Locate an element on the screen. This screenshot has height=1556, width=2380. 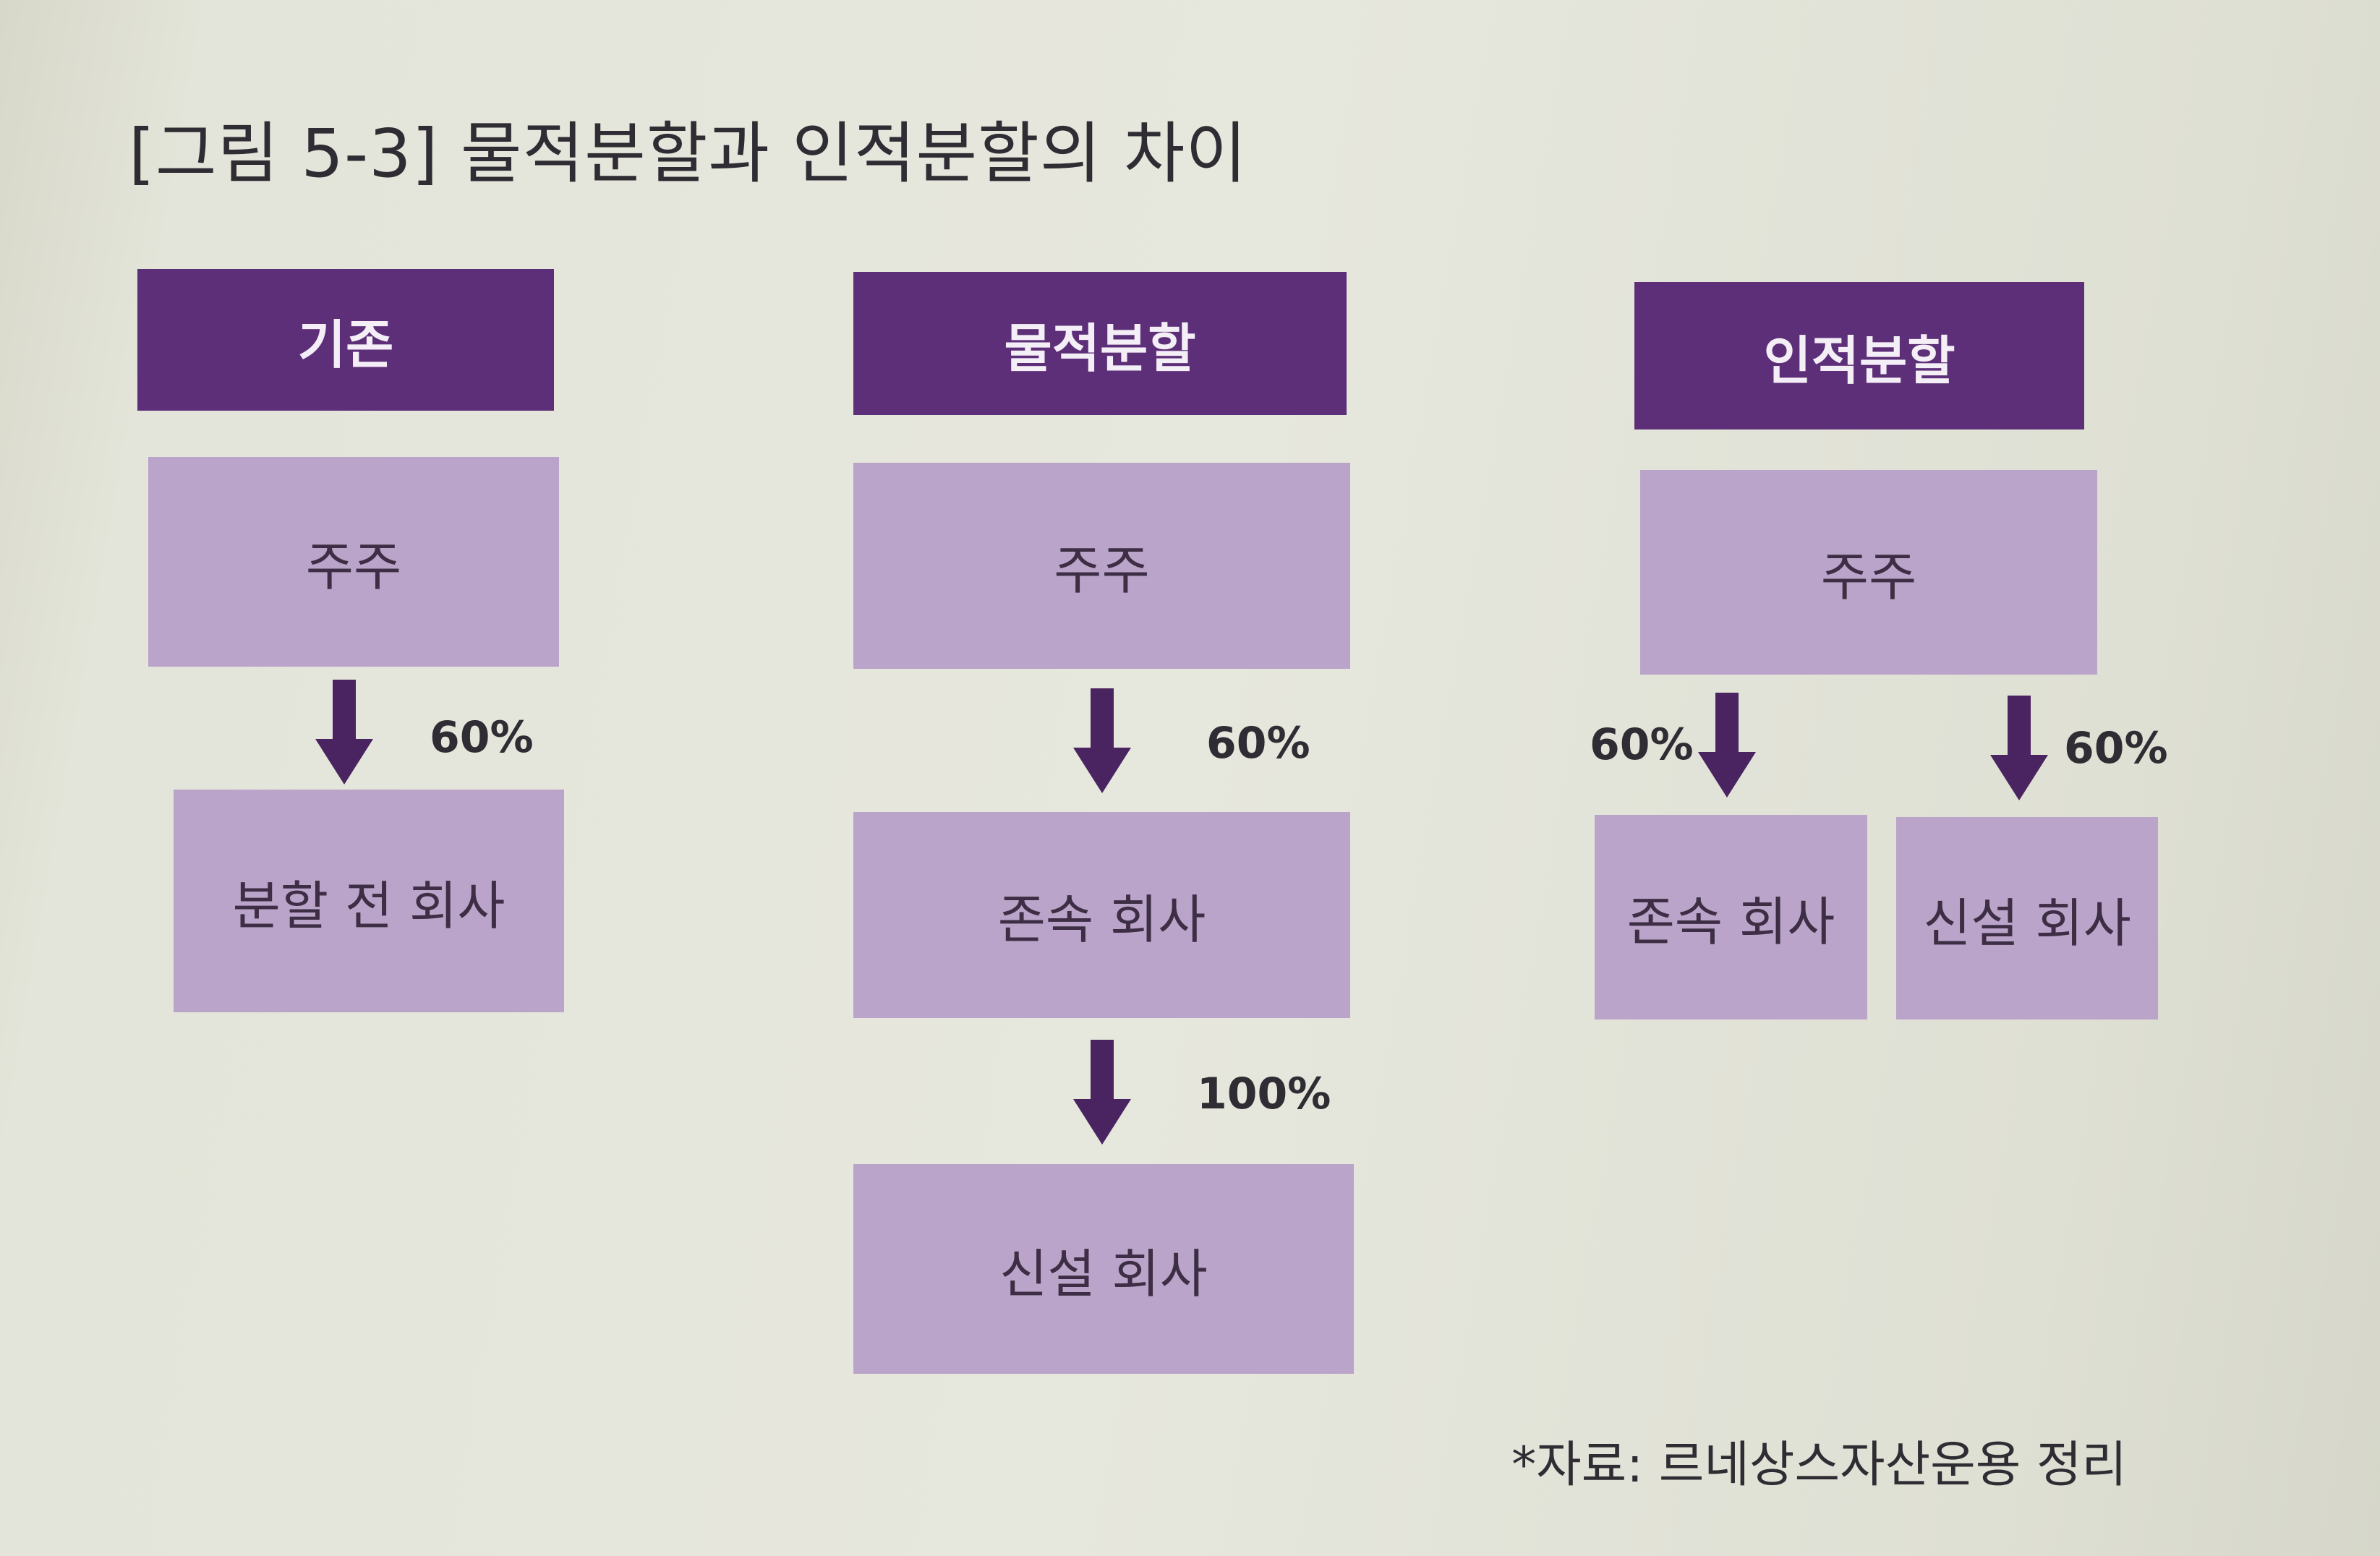
node-existing-company: 분할 전 회사 is located at coordinates (369, 901).